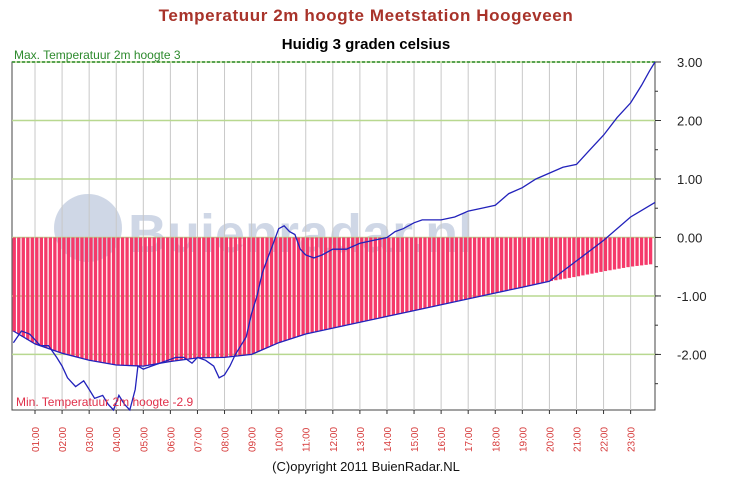 The height and width of the screenshot is (489, 732). Describe the element at coordinates (496, 439) in the screenshot. I see `x-tick-label: 18:00` at that location.